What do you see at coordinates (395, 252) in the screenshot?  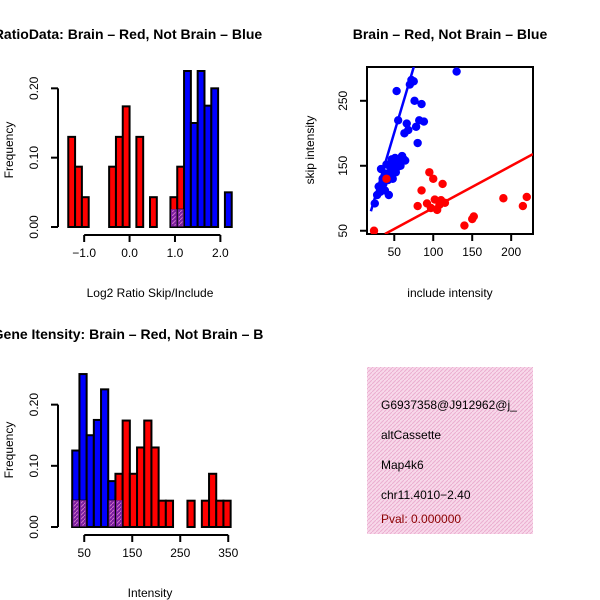 I see `scatter-x-tick-label-0: 50` at bounding box center [395, 252].